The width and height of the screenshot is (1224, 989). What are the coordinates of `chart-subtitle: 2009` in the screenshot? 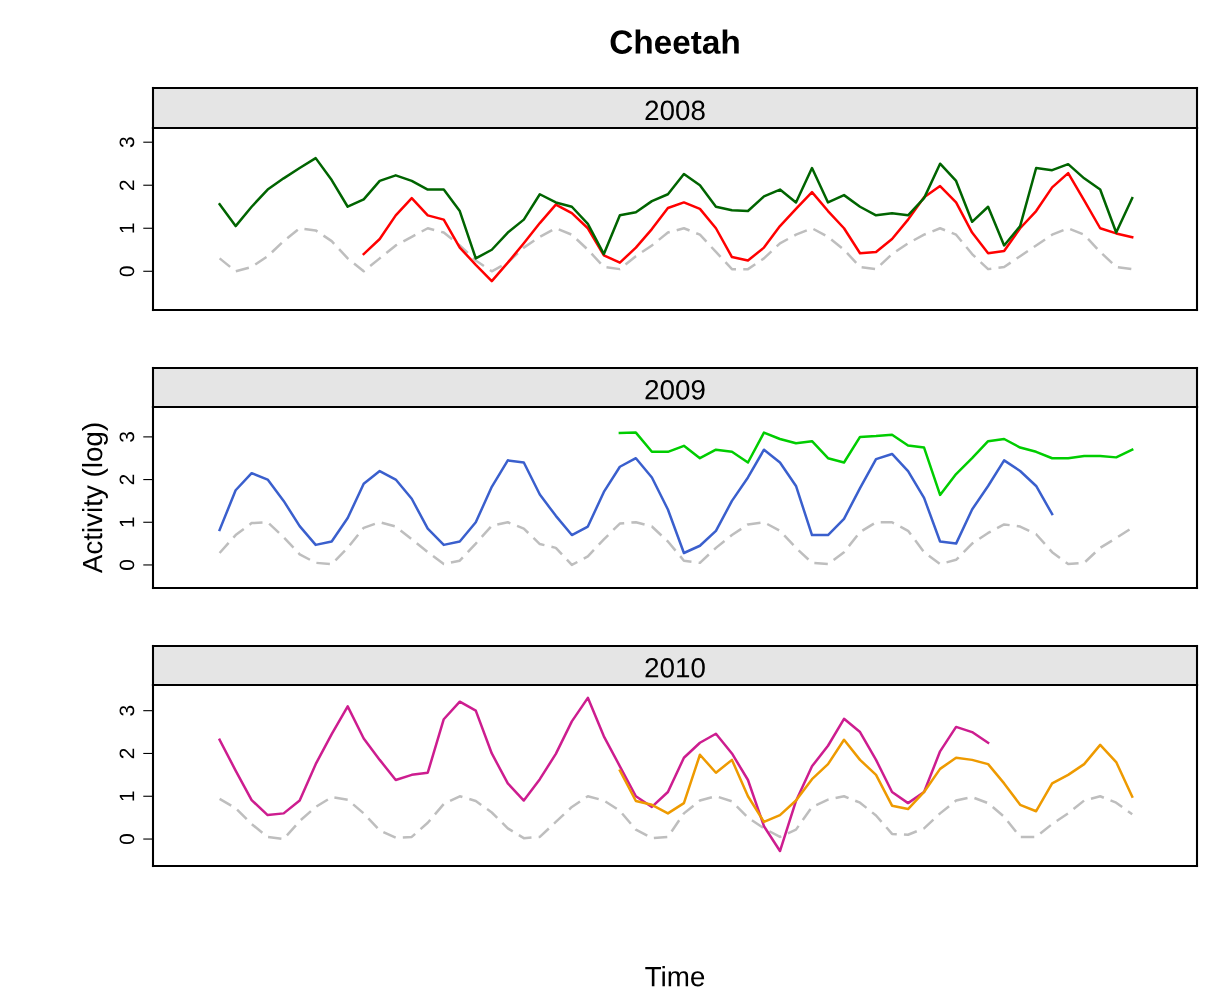 It's located at (675, 389).